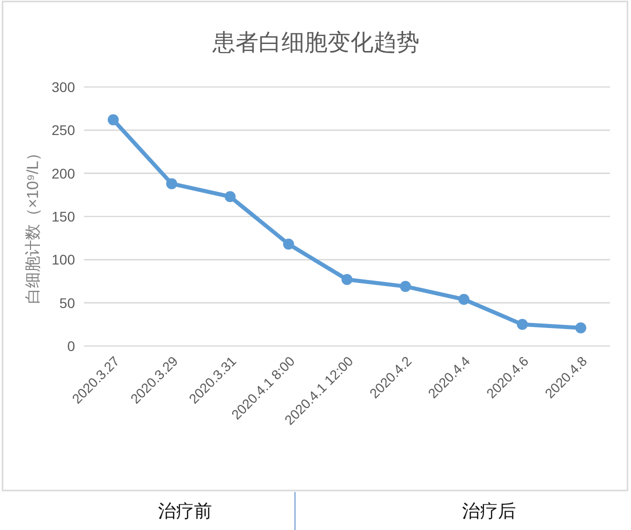  Describe the element at coordinates (64, 260) in the screenshot. I see `y-tick-label: 100` at that location.